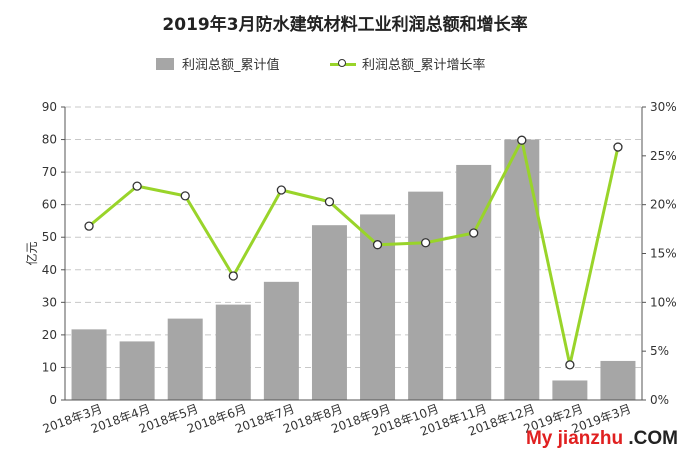  Describe the element at coordinates (231, 65) in the screenshot. I see `legend-bar-label: 利润总额_累计值` at that location.